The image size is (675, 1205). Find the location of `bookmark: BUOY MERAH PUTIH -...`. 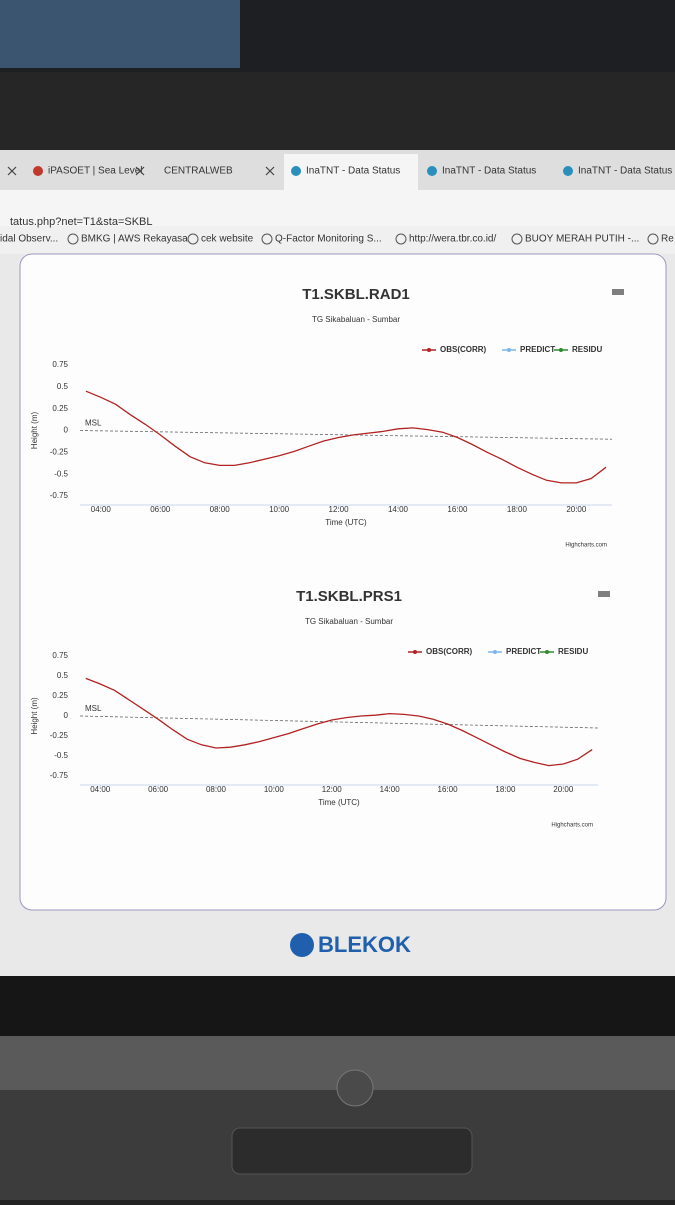

bookmark: BUOY MERAH PUTIH -... is located at coordinates (582, 239).